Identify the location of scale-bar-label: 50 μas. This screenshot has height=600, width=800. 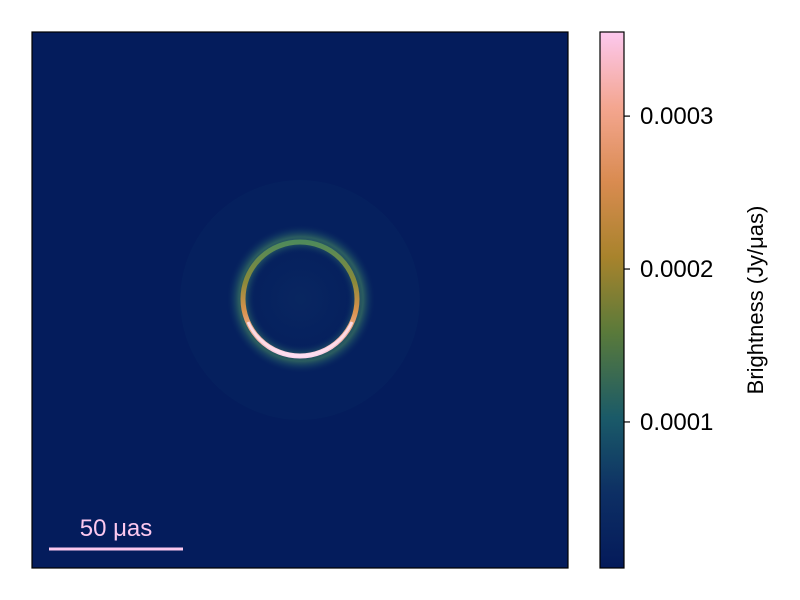
(116, 528).